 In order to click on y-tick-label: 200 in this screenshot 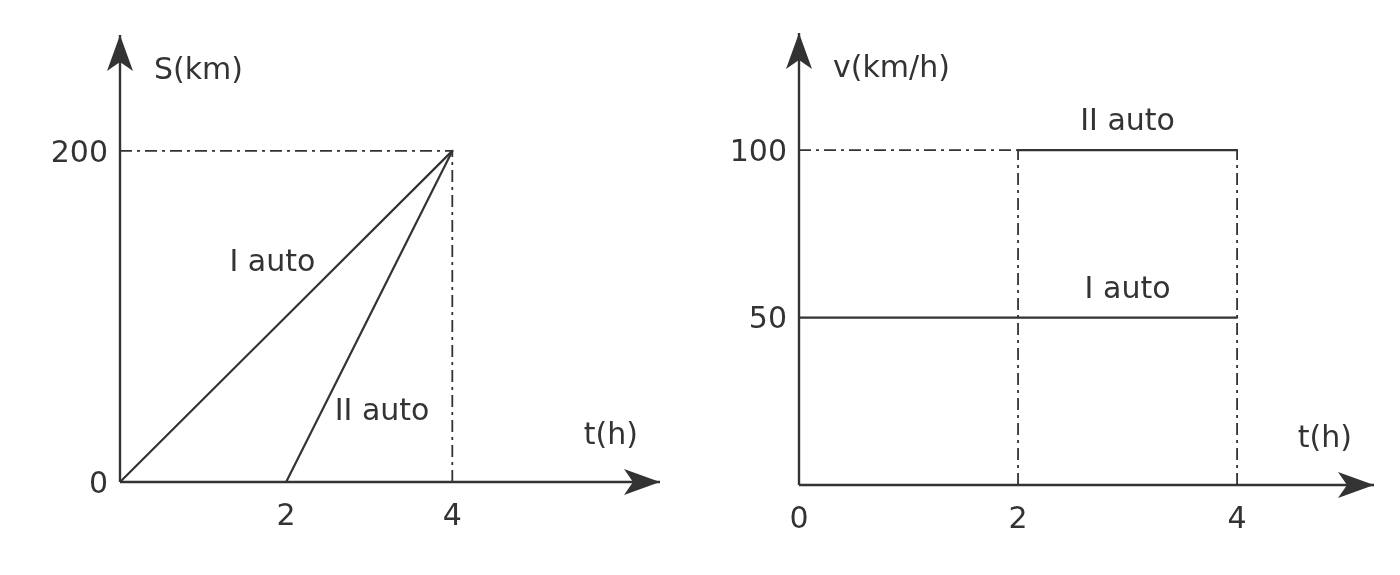, I will do `click(79, 151)`.